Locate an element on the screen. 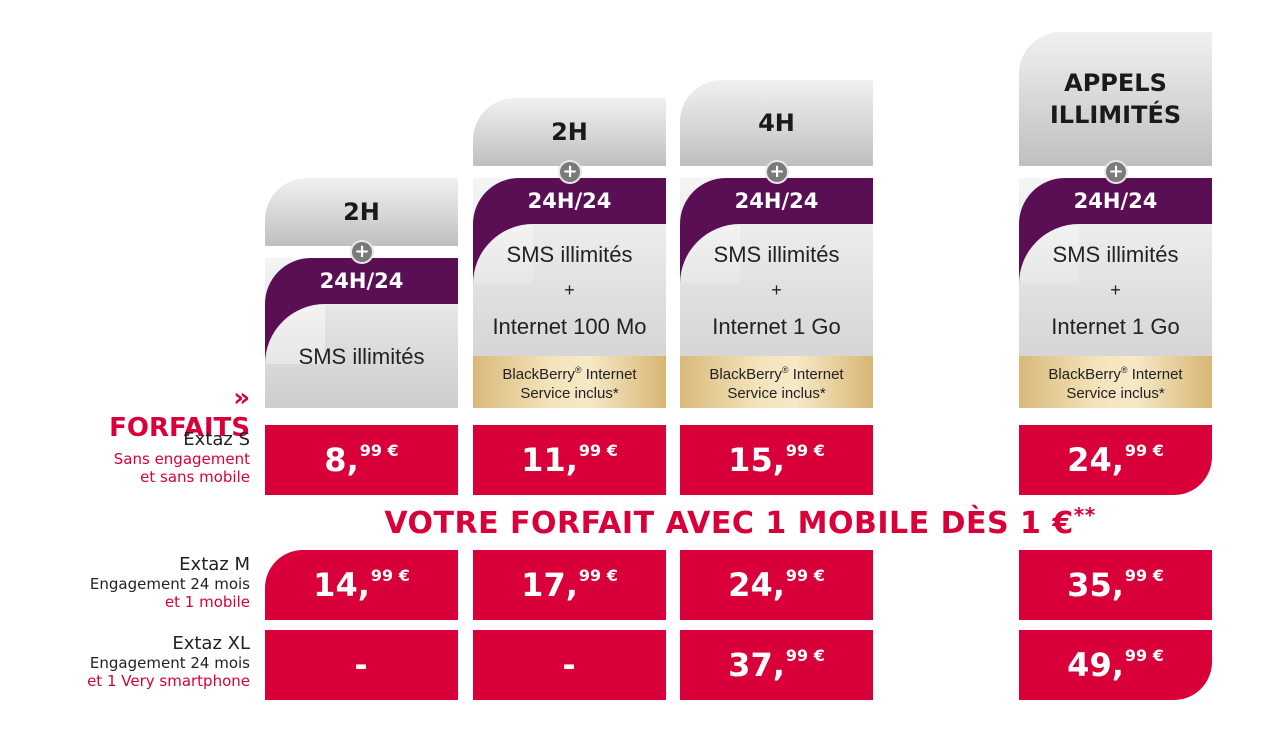 The height and width of the screenshot is (740, 1280). col2-plus-icon: + is located at coordinates (570, 172).